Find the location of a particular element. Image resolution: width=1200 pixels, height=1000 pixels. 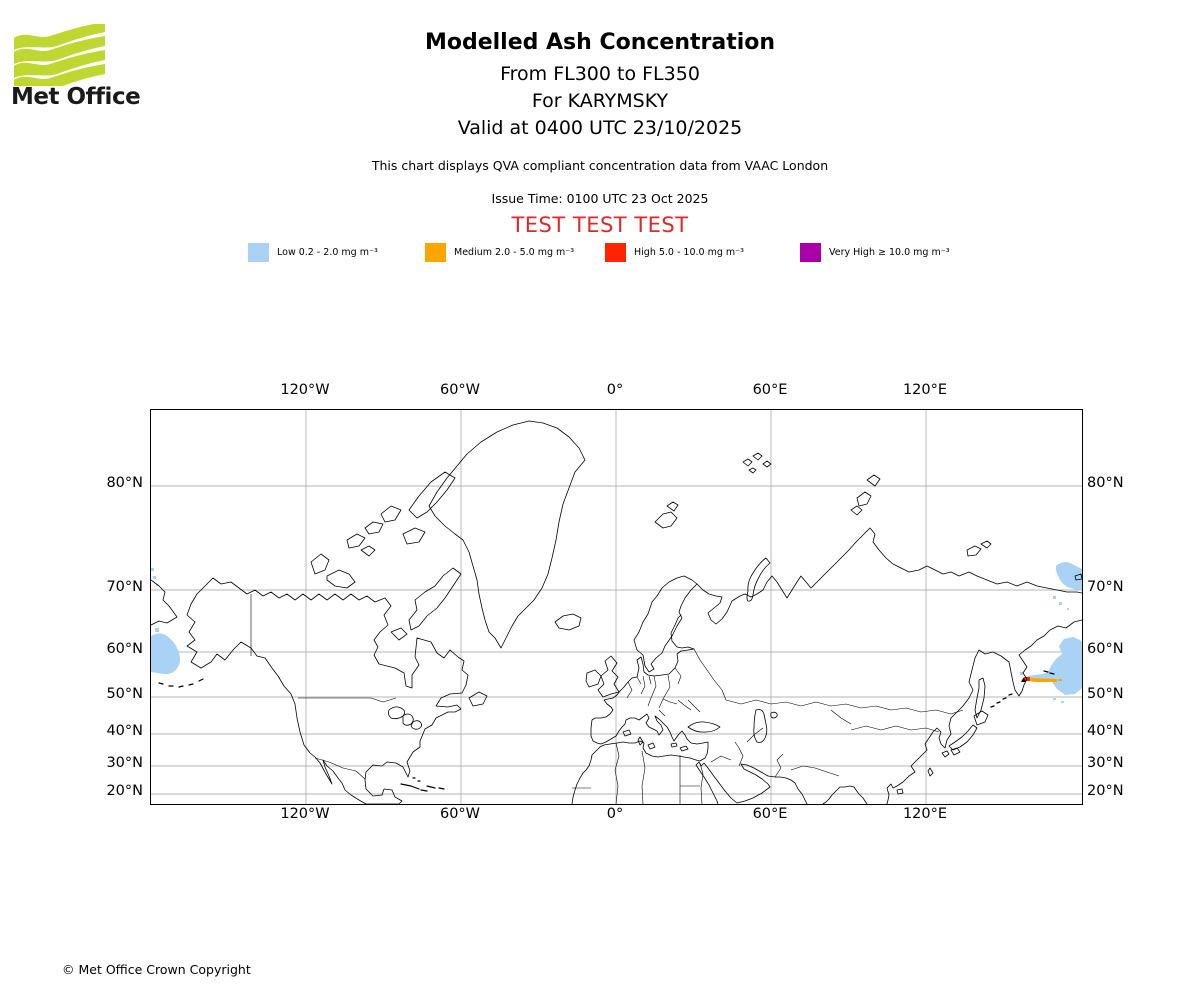

met-office-logo is located at coordinates (60, 55).